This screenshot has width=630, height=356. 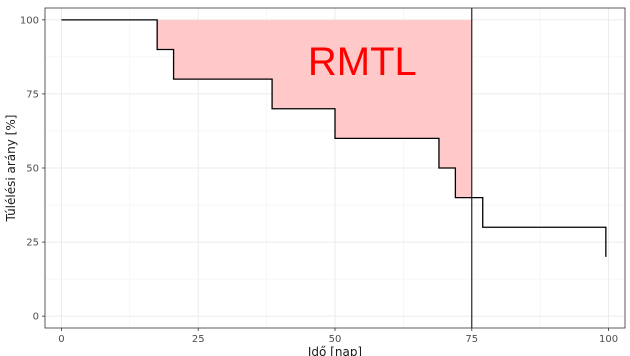 What do you see at coordinates (608, 339) in the screenshot?
I see `x-tick-label: 100` at bounding box center [608, 339].